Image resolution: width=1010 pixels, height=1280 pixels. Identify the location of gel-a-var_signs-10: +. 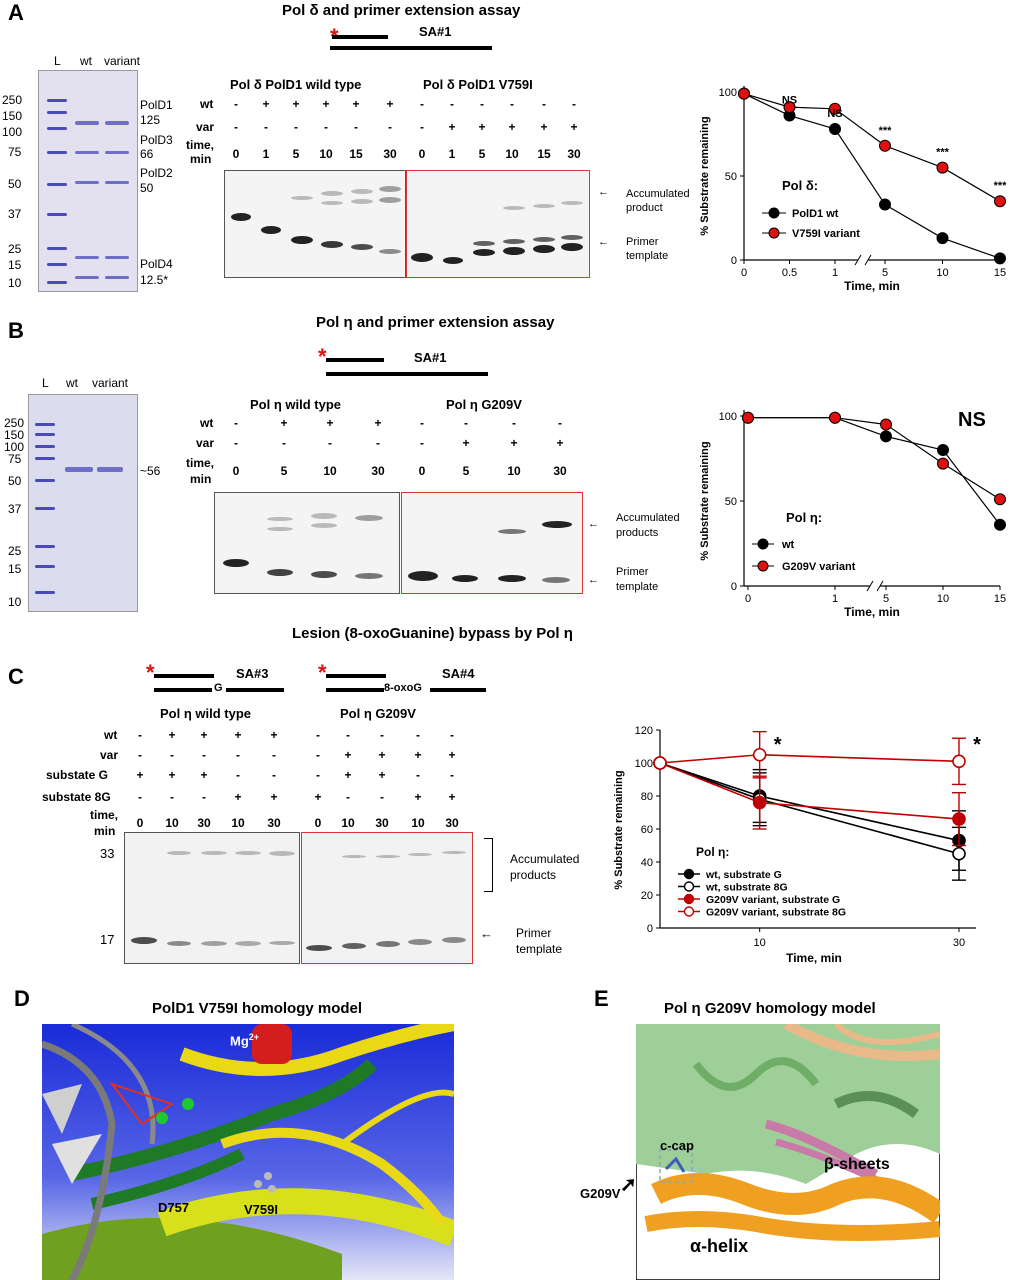
(544, 127).